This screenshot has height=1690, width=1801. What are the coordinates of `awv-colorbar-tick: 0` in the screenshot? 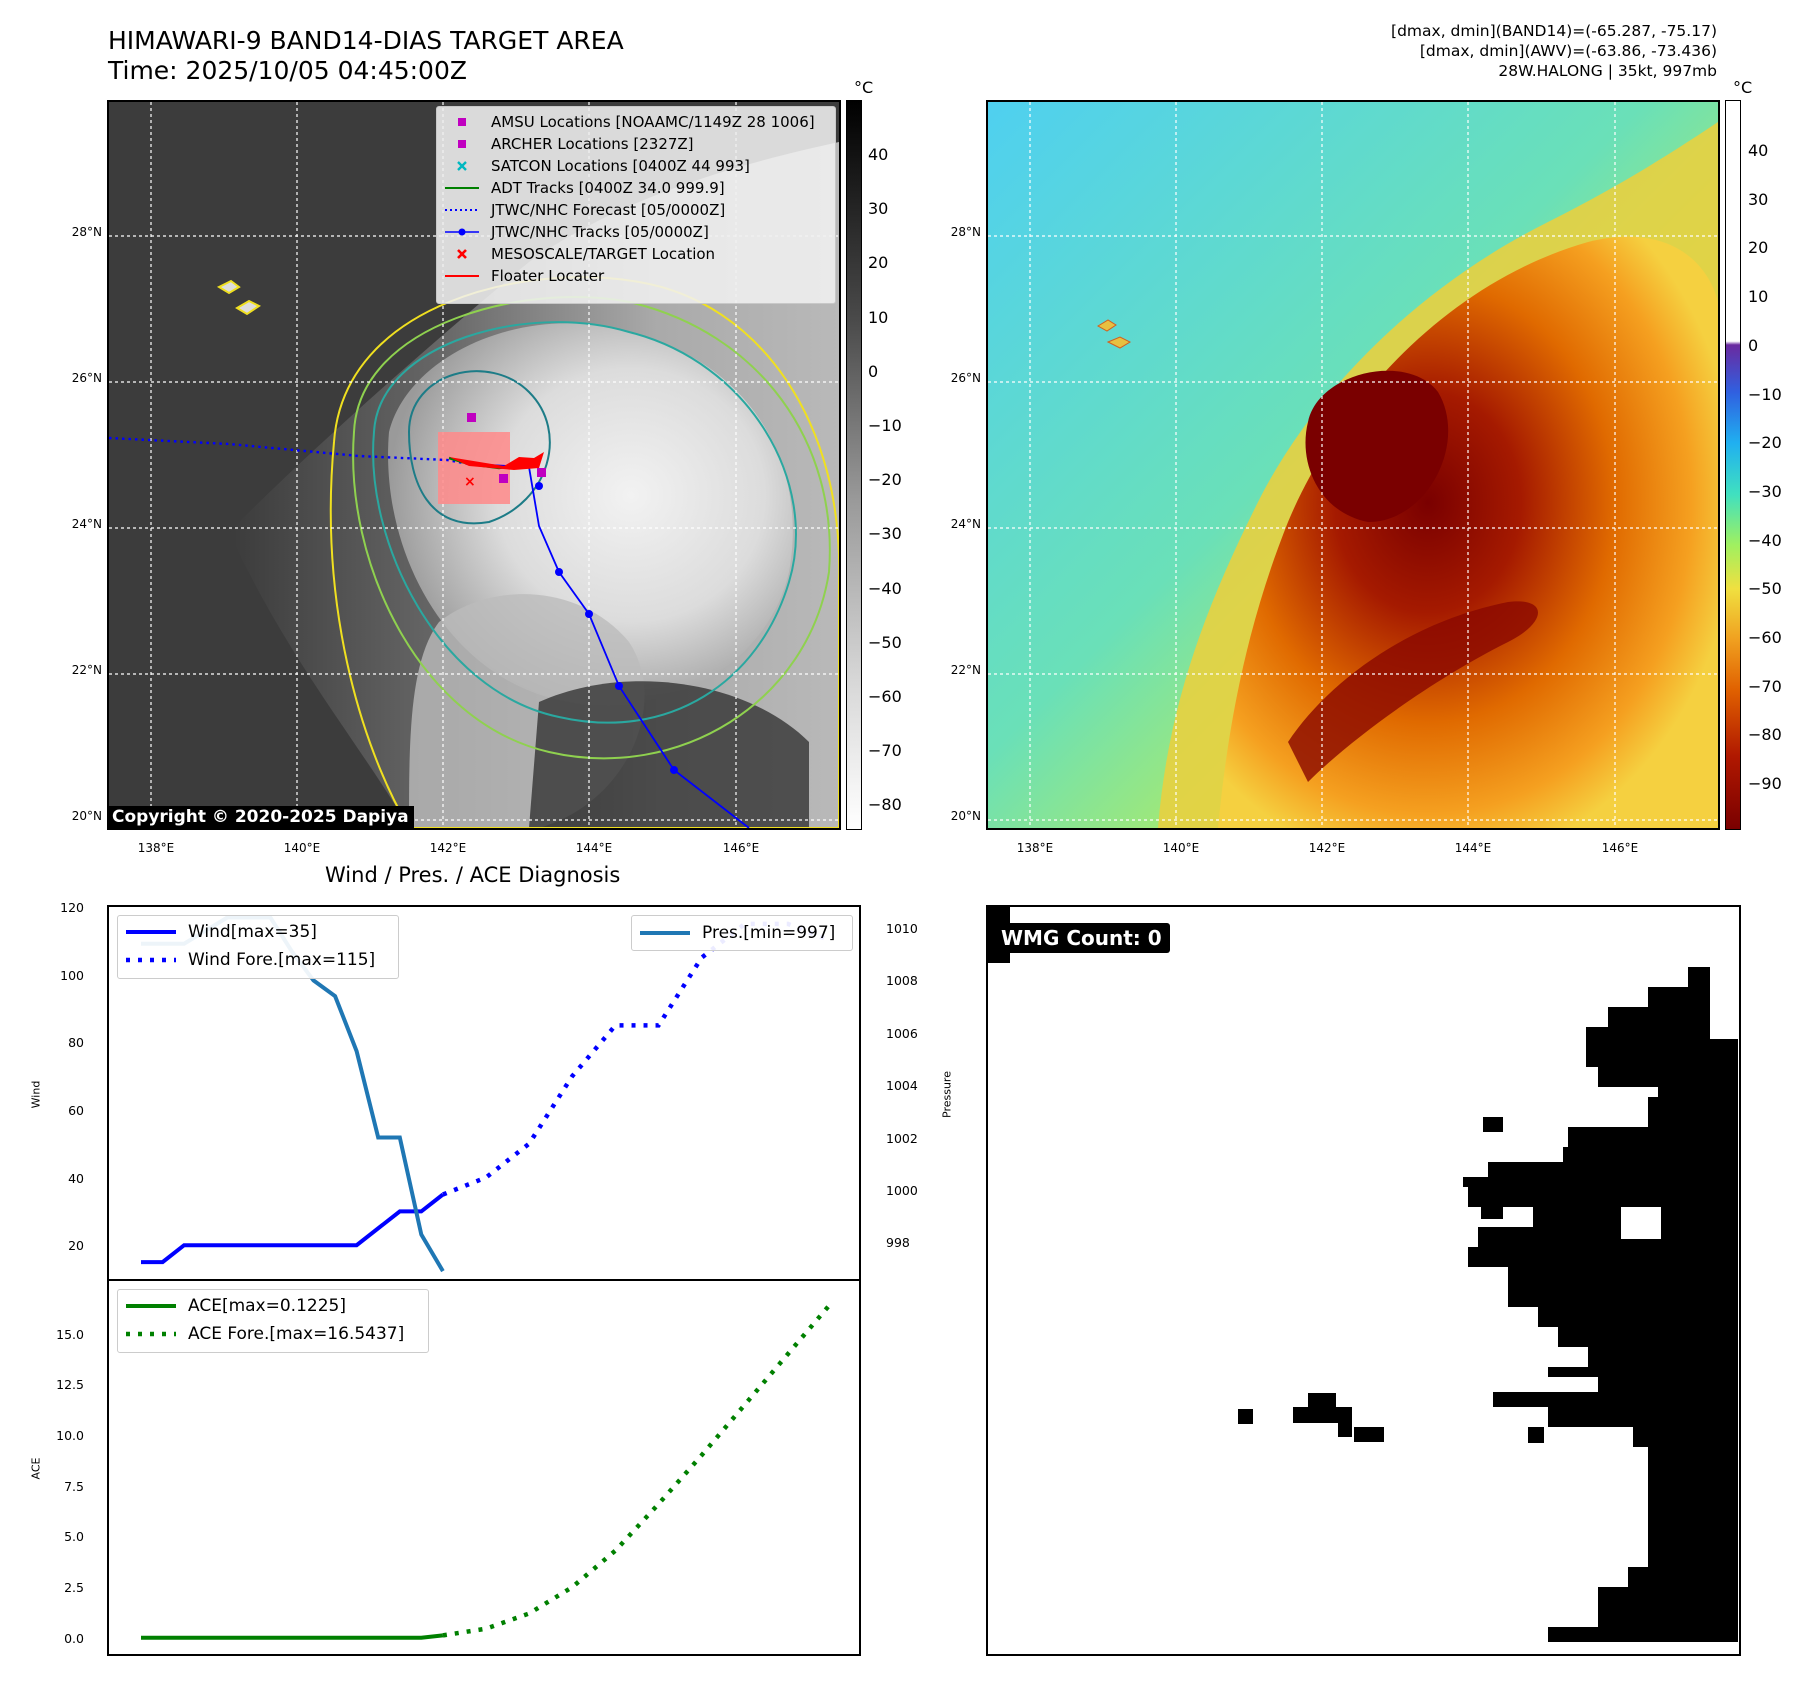 It's located at (1753, 345).